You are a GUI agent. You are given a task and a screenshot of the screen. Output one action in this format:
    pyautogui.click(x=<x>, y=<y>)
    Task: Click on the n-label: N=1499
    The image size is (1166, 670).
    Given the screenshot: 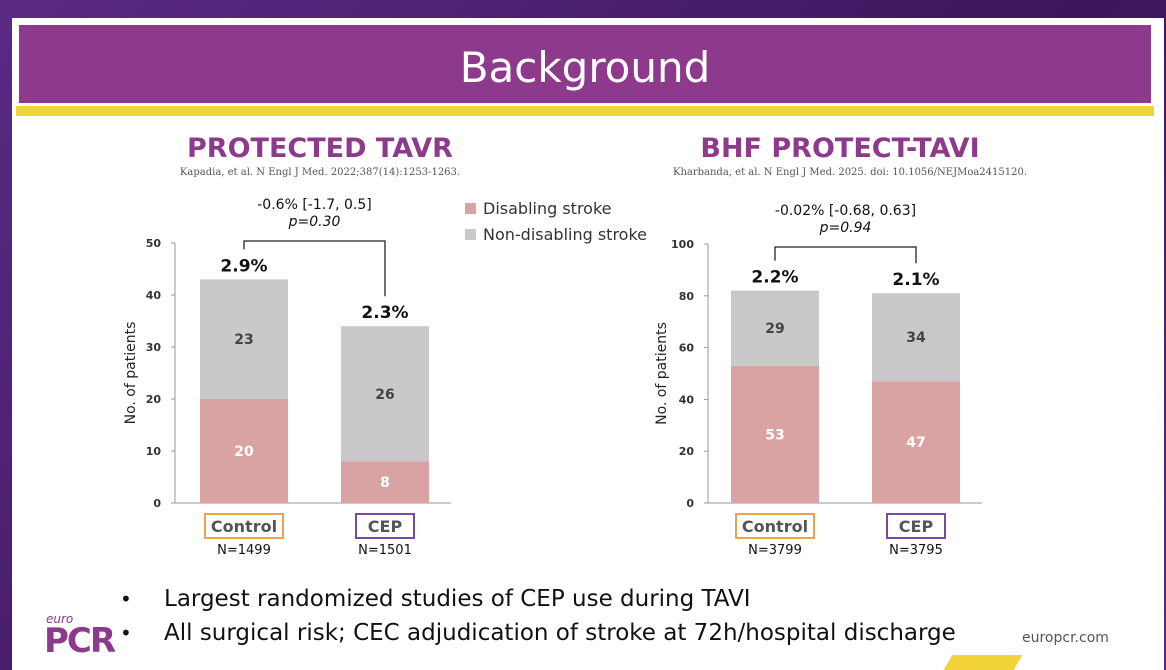 What is the action you would take?
    pyautogui.click(x=244, y=550)
    